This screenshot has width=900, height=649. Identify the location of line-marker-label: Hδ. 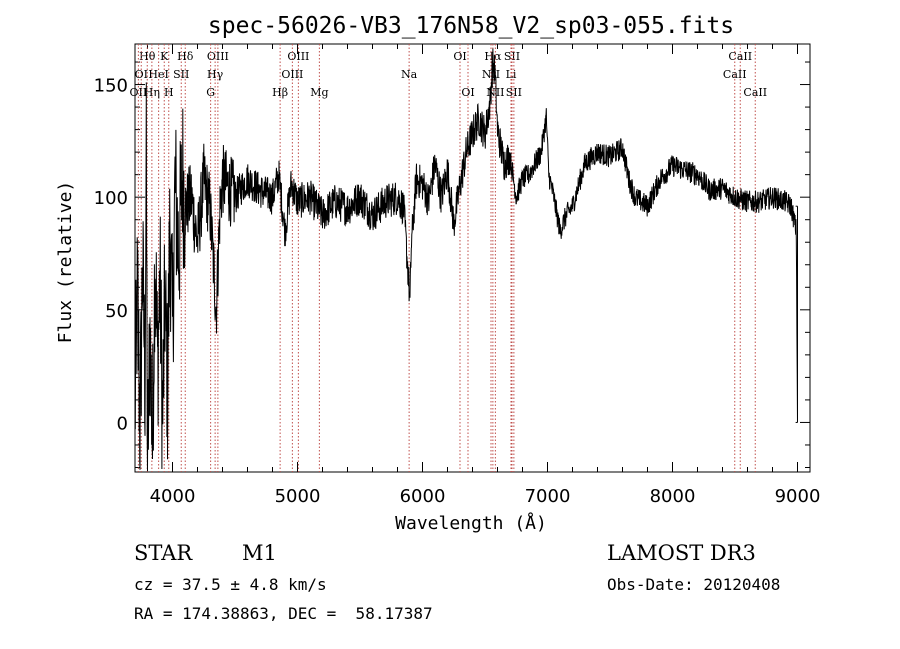
(185, 56).